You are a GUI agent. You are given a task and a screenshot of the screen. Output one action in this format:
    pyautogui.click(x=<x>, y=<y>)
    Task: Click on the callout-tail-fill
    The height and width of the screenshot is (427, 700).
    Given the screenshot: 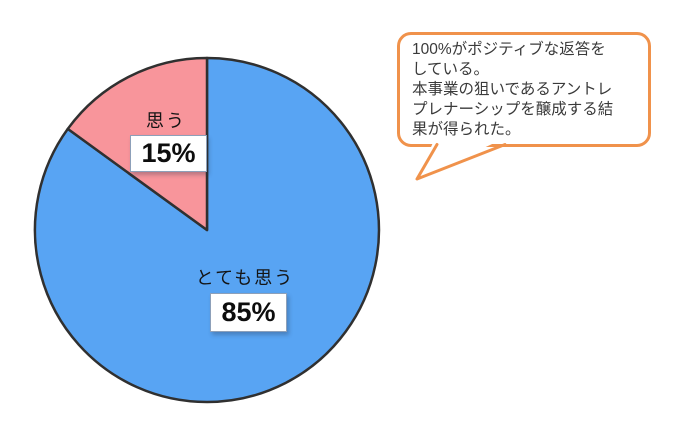 What is the action you would take?
    pyautogui.click(x=461, y=158)
    